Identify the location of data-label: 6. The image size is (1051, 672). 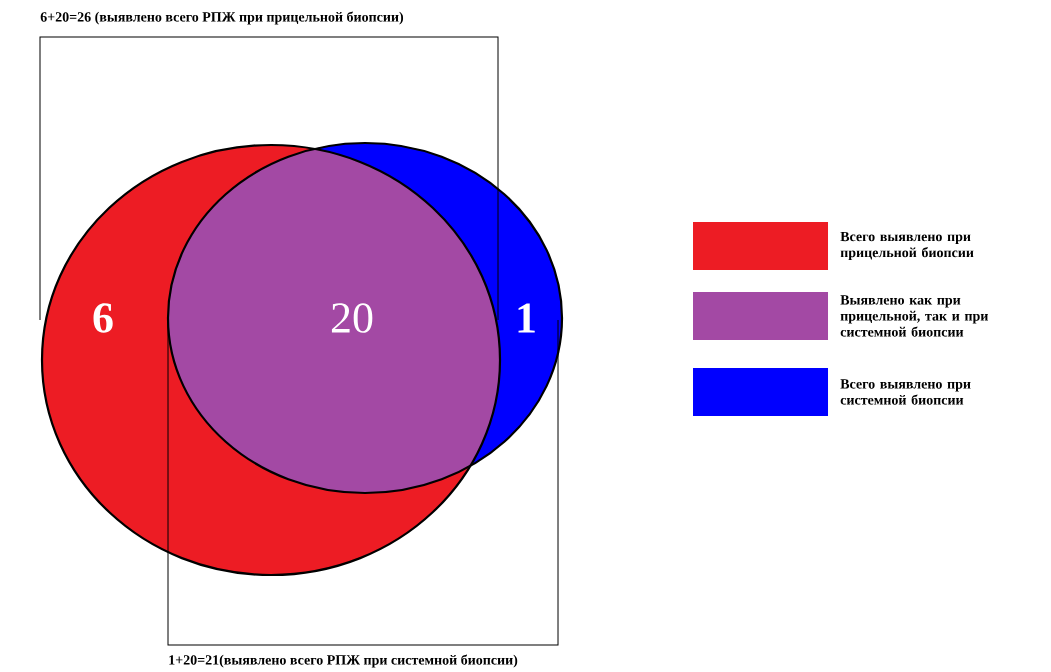
(103, 318).